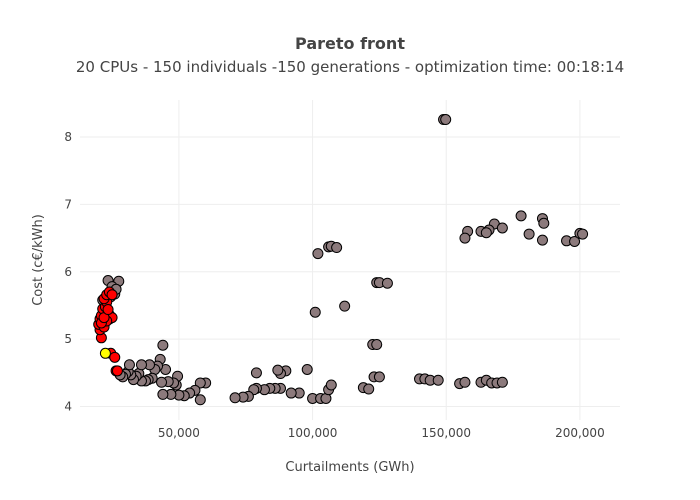  Describe the element at coordinates (68, 339) in the screenshot. I see `y-tick-label: 5` at that location.